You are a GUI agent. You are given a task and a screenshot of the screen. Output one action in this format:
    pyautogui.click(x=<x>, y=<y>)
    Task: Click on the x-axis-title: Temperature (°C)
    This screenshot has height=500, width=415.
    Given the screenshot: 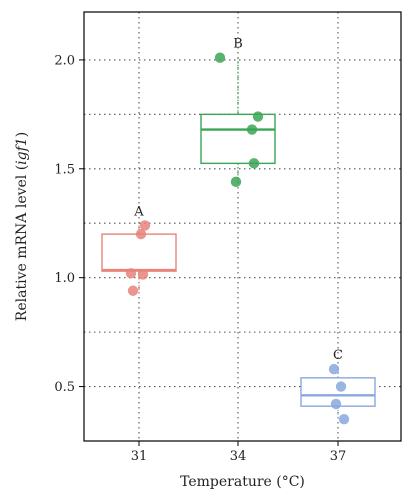 What is the action you would take?
    pyautogui.click(x=242, y=482)
    